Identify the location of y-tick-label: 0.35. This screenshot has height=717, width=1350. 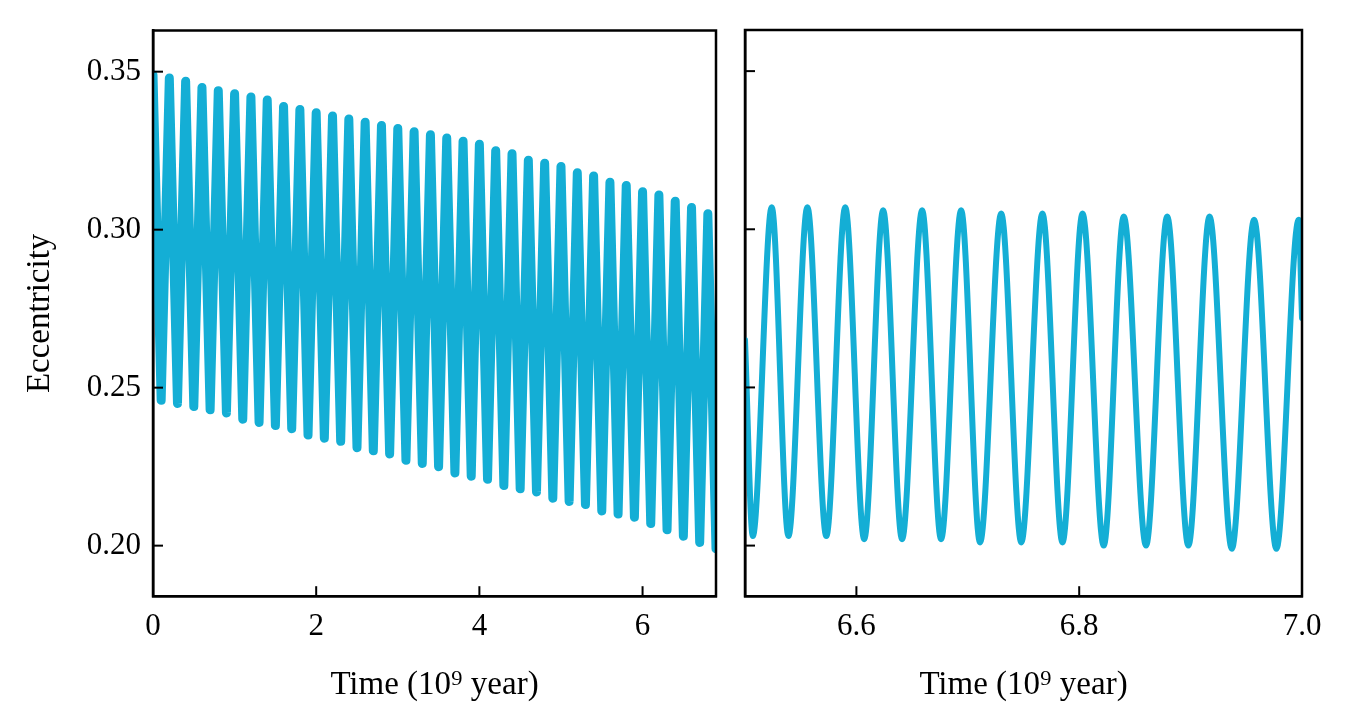
(113, 69).